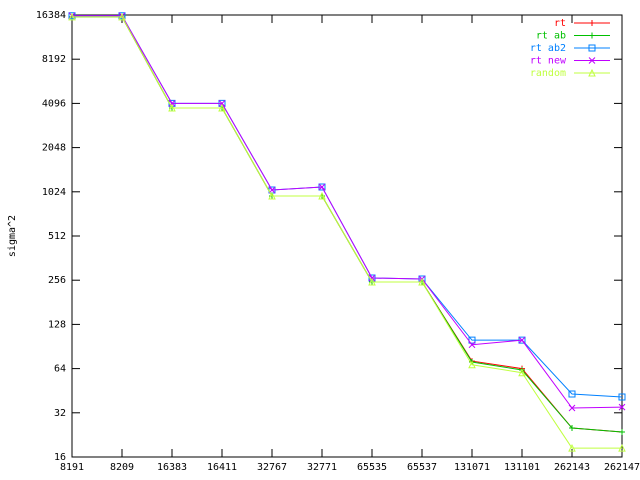 The height and width of the screenshot is (480, 640). I want to click on y-tick-label: 2048, so click(54, 148).